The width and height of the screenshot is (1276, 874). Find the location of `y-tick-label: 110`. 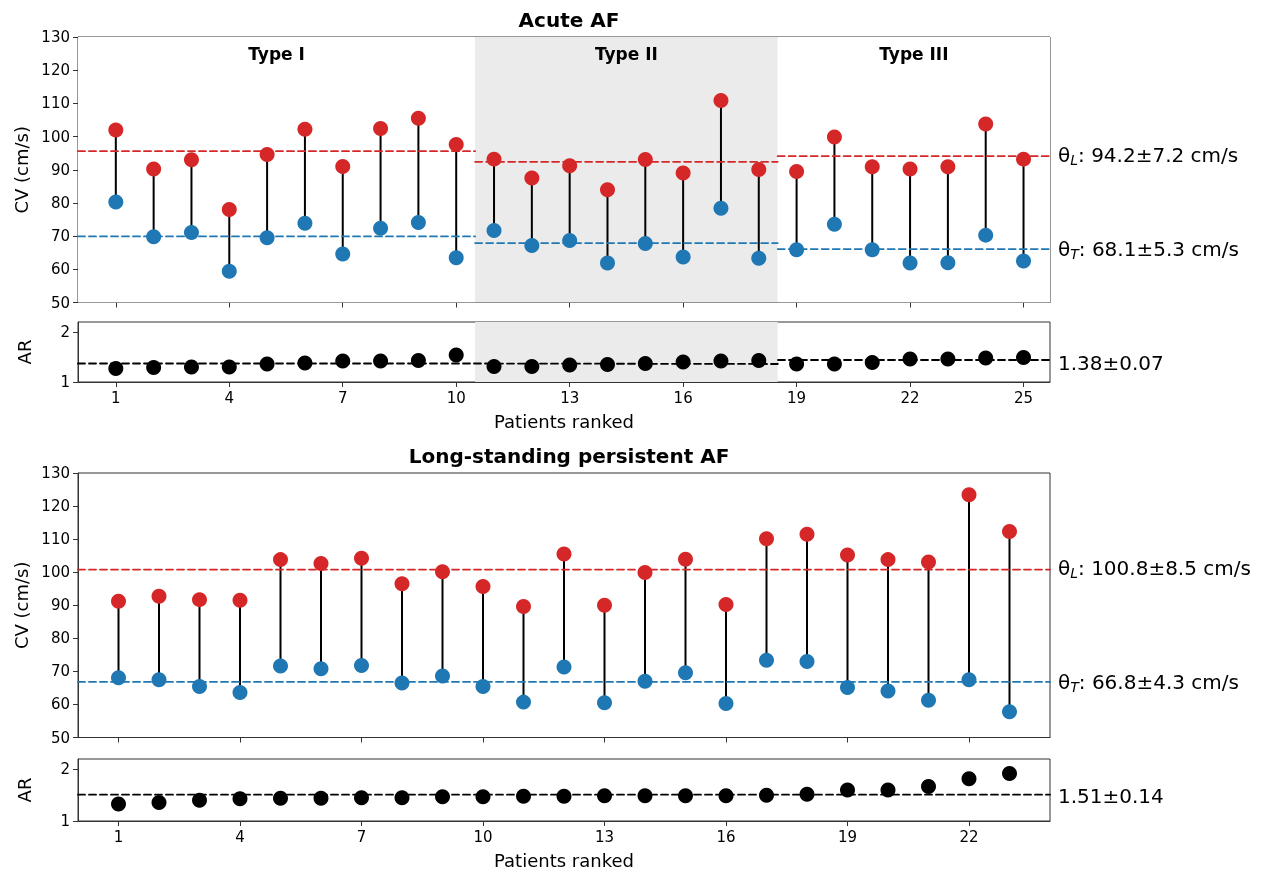

y-tick-label: 110 is located at coordinates (55, 539).